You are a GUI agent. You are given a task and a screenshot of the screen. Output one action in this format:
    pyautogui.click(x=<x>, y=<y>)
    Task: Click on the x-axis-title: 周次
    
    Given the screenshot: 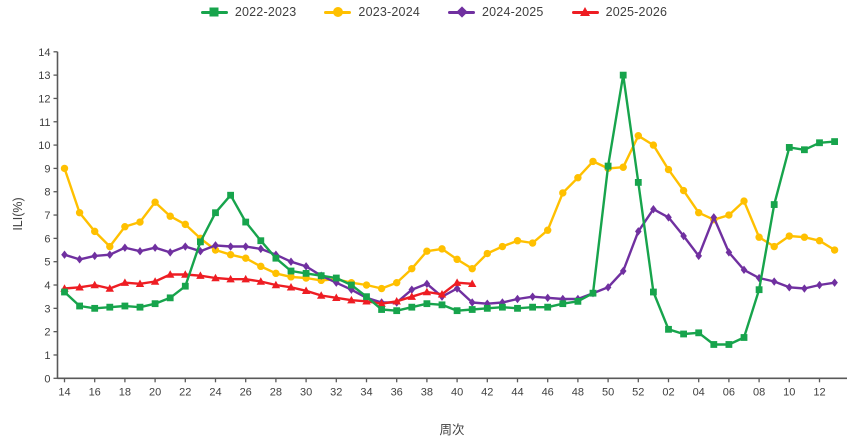 What is the action you would take?
    pyautogui.click(x=452, y=430)
    